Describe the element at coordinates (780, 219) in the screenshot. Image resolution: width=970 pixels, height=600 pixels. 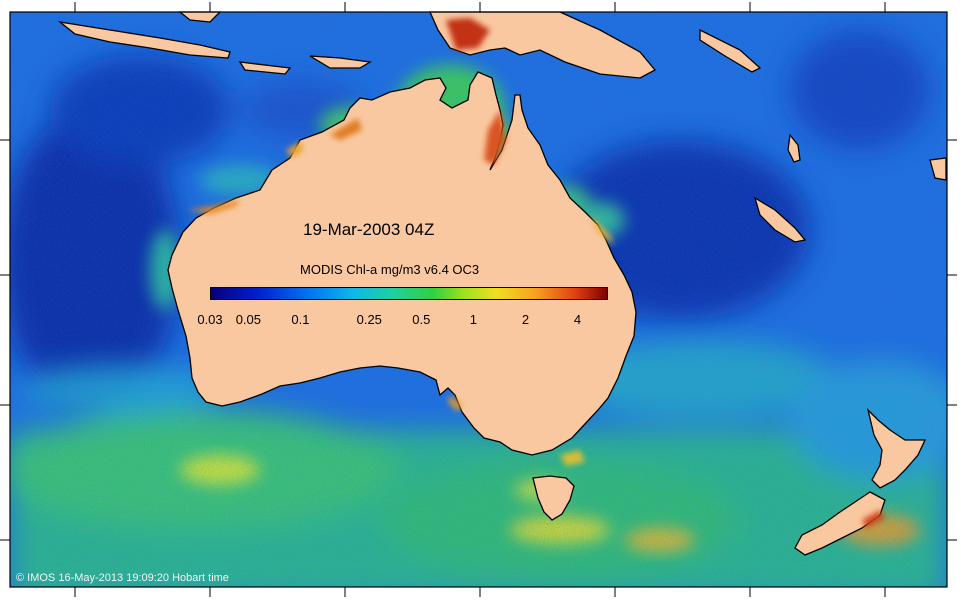
I see `new-caledonia-island` at that location.